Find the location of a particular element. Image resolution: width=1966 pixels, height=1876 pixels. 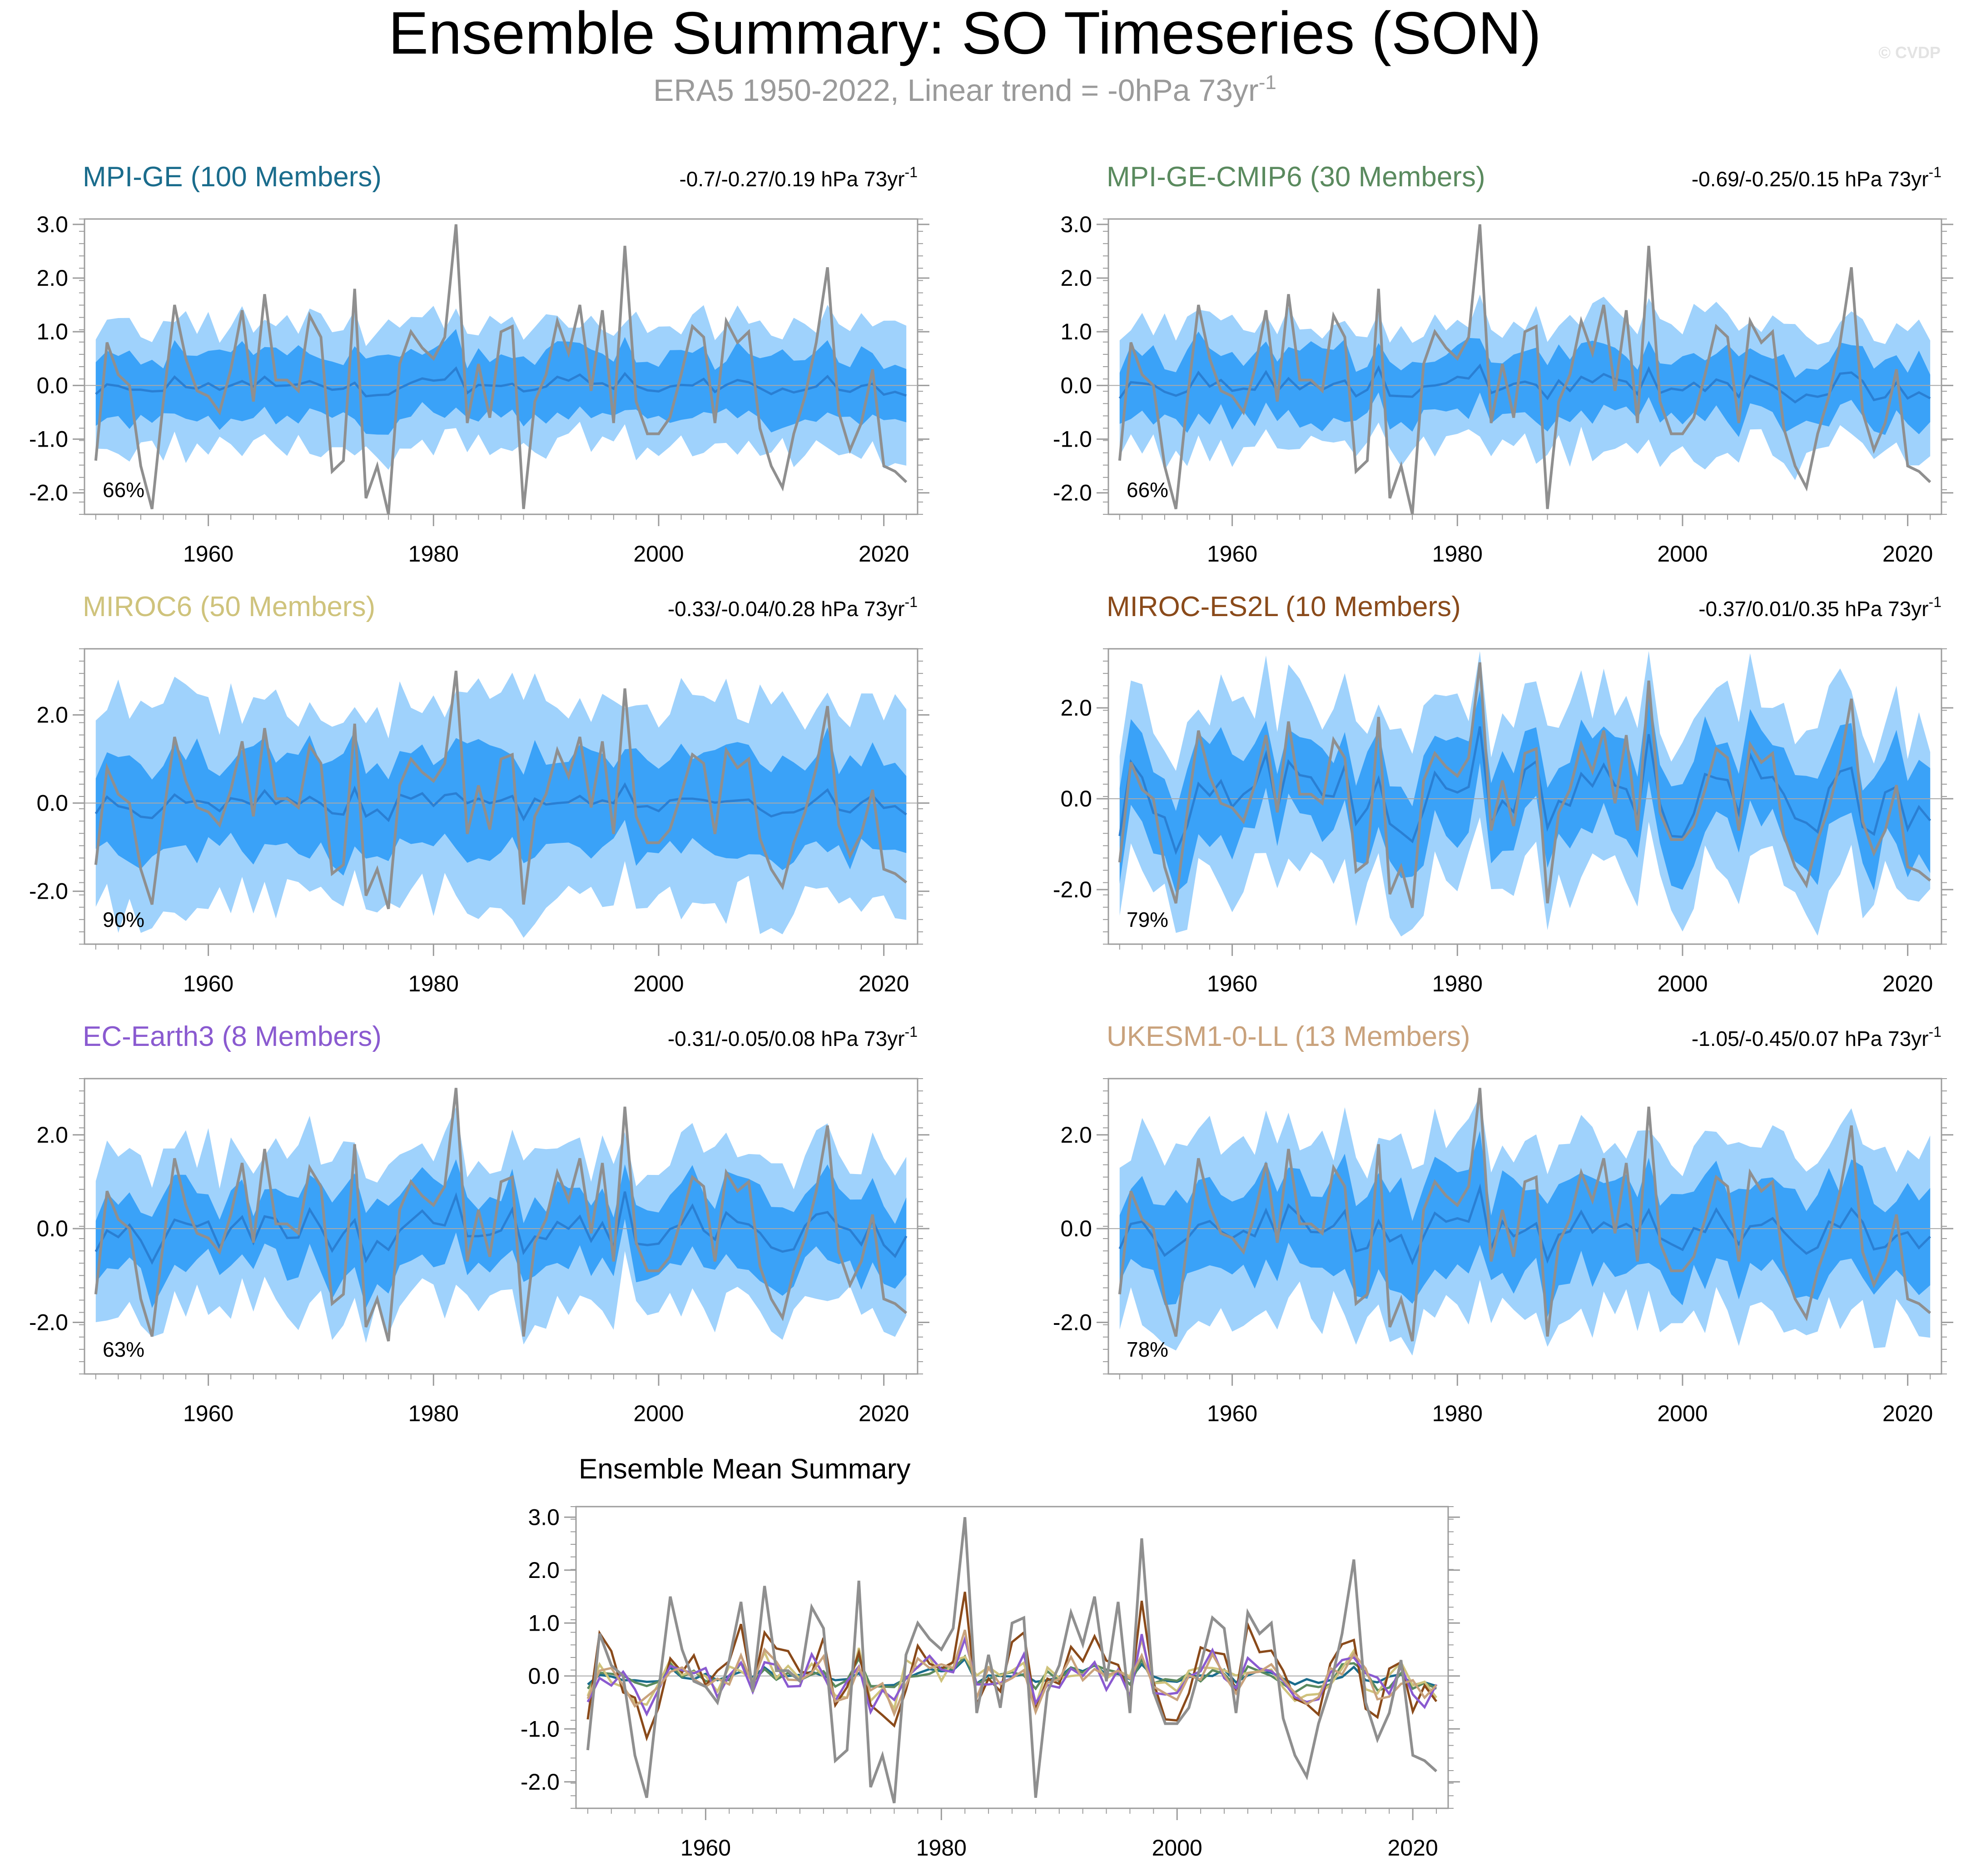

panel-title: EC-Earth3 (8 Members) is located at coordinates (232, 1036).